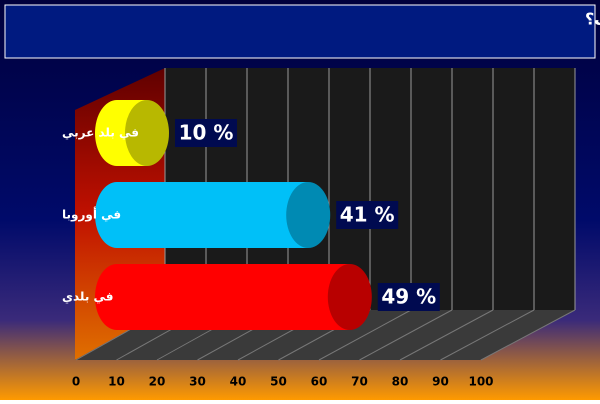 The height and width of the screenshot is (404, 600). I want to click on title-box, so click(300, 31).